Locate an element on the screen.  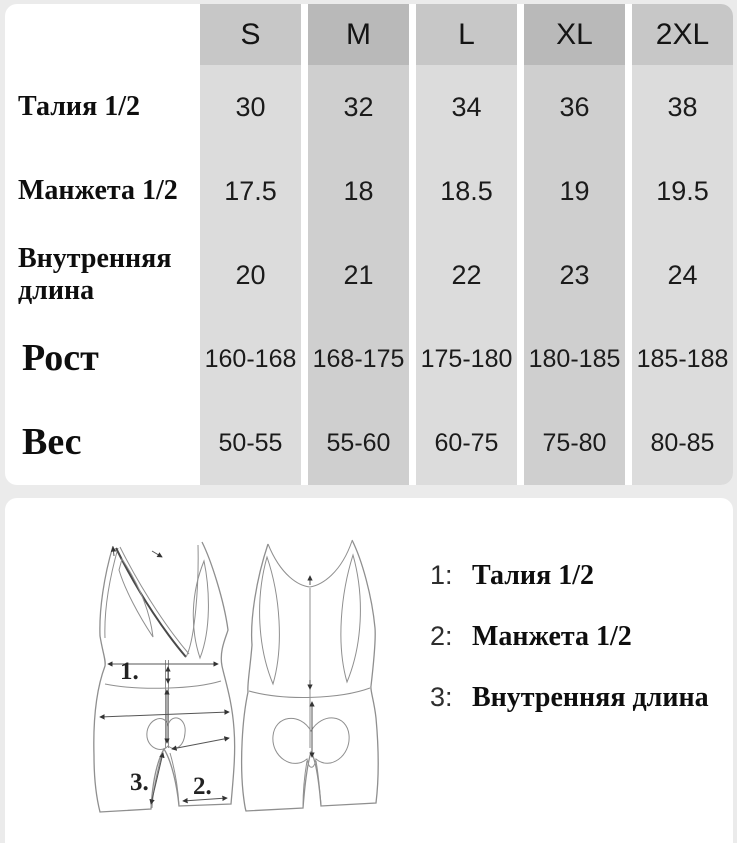
legend-number: 3: is located at coordinates (441, 697).